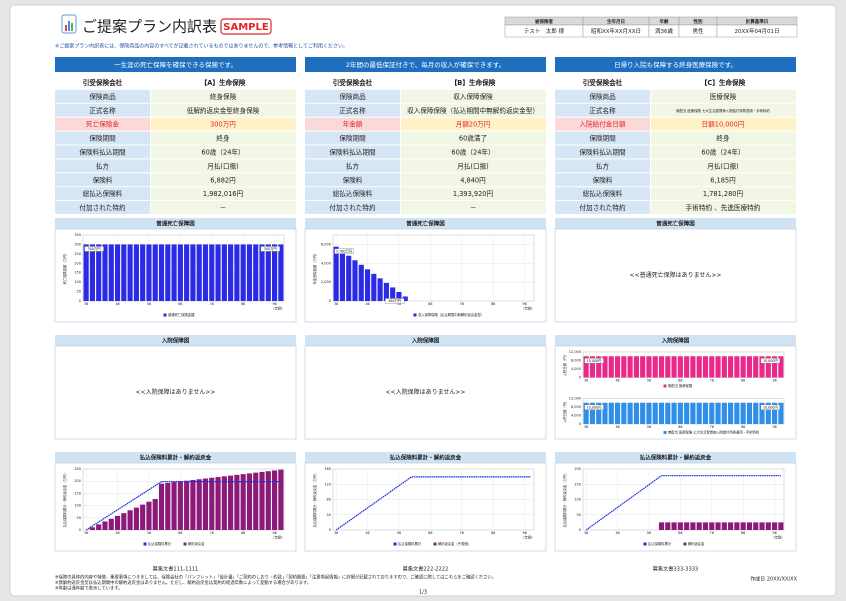 The width and height of the screenshot is (846, 601). I want to click on x-axis-label: (年齢), so click(777, 537).